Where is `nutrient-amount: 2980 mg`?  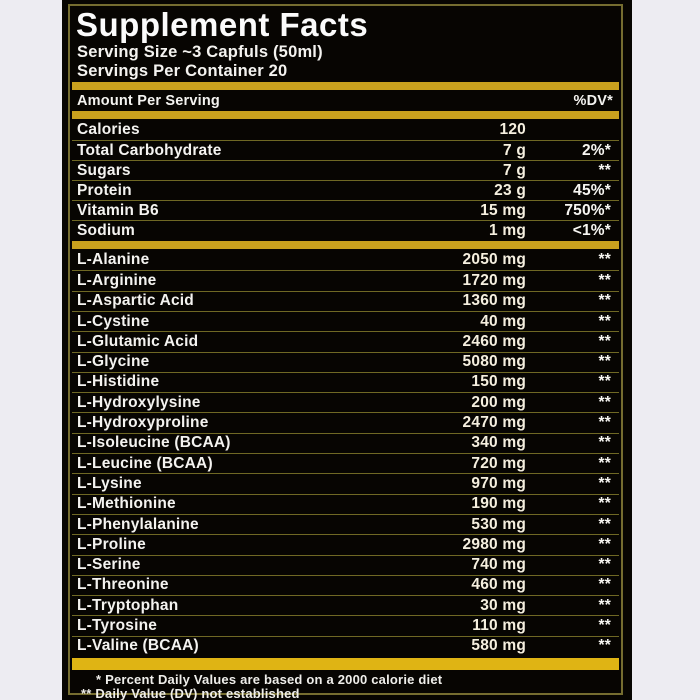 nutrient-amount: 2980 mg is located at coordinates (494, 544).